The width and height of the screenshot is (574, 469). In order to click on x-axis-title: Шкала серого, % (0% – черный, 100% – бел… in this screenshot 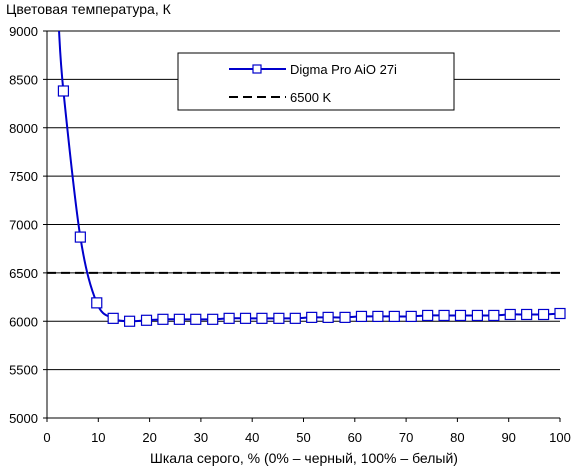, I will do `click(304, 458)`.